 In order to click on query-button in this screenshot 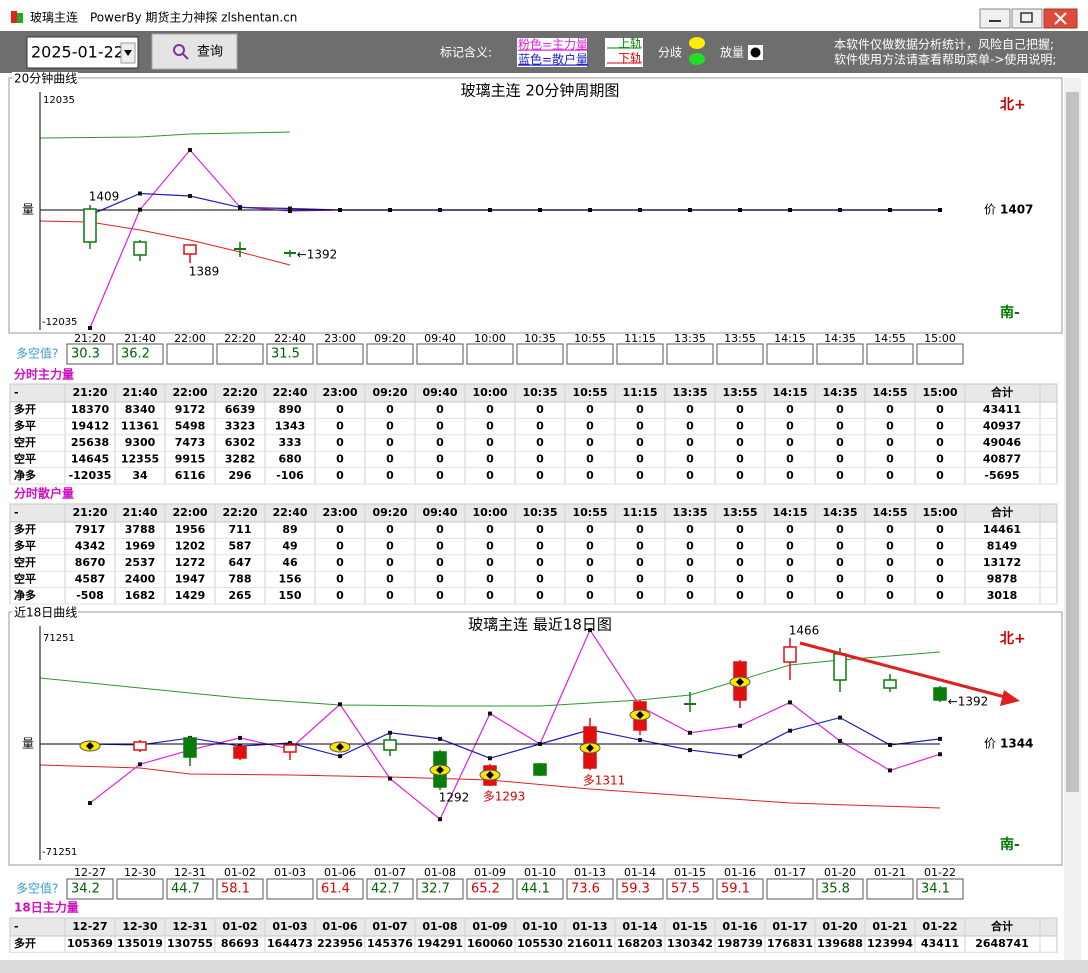, I will do `click(194, 51)`.